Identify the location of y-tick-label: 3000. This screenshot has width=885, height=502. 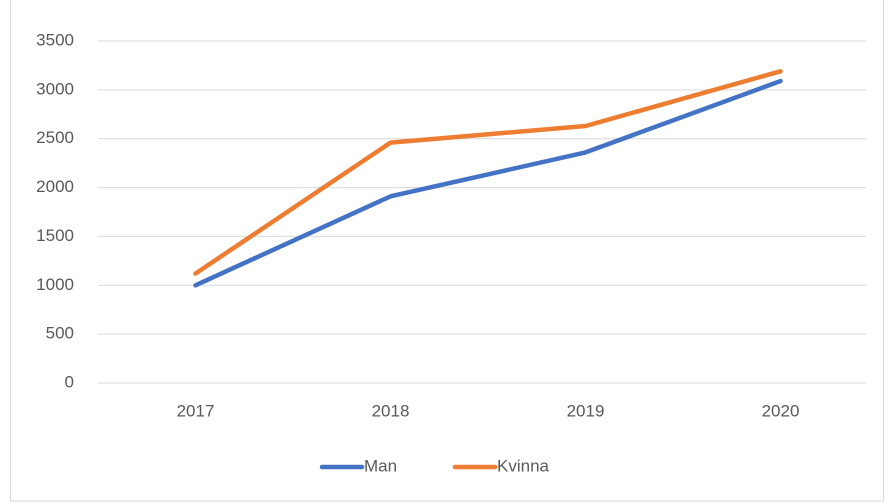
(55, 88).